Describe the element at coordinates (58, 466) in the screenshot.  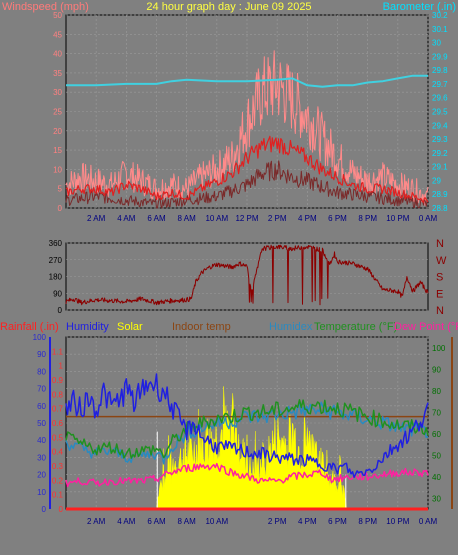
I see `rain-y-tick-label: 0.3` at that location.